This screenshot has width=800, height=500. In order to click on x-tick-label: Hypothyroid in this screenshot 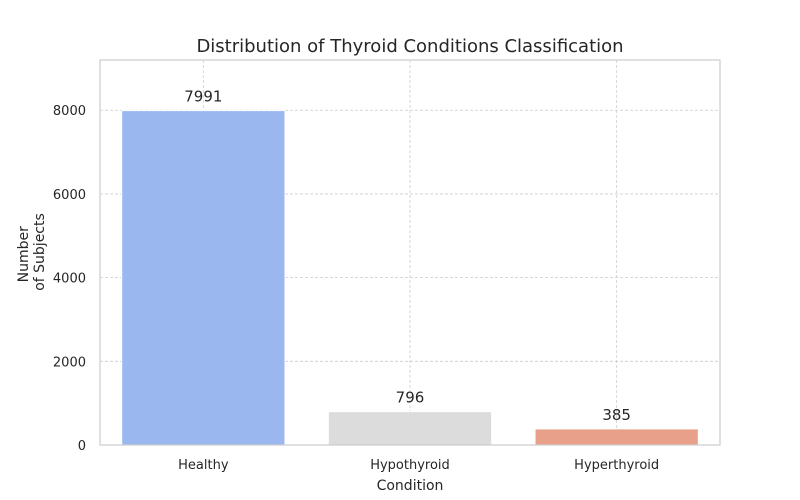, I will do `click(410, 465)`.